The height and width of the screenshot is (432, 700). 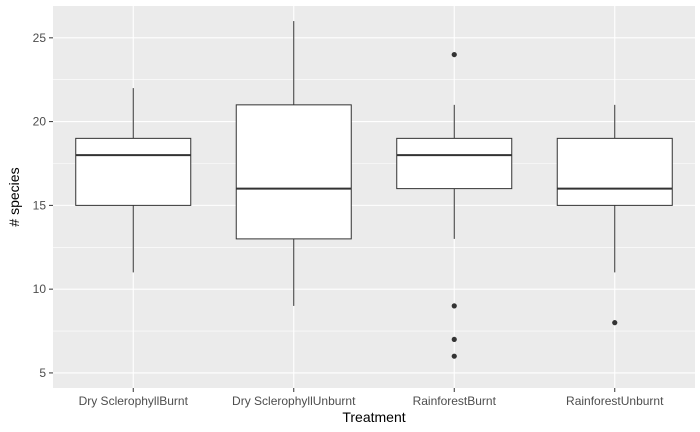 What do you see at coordinates (40, 38) in the screenshot?
I see `y-tick-label: 25` at bounding box center [40, 38].